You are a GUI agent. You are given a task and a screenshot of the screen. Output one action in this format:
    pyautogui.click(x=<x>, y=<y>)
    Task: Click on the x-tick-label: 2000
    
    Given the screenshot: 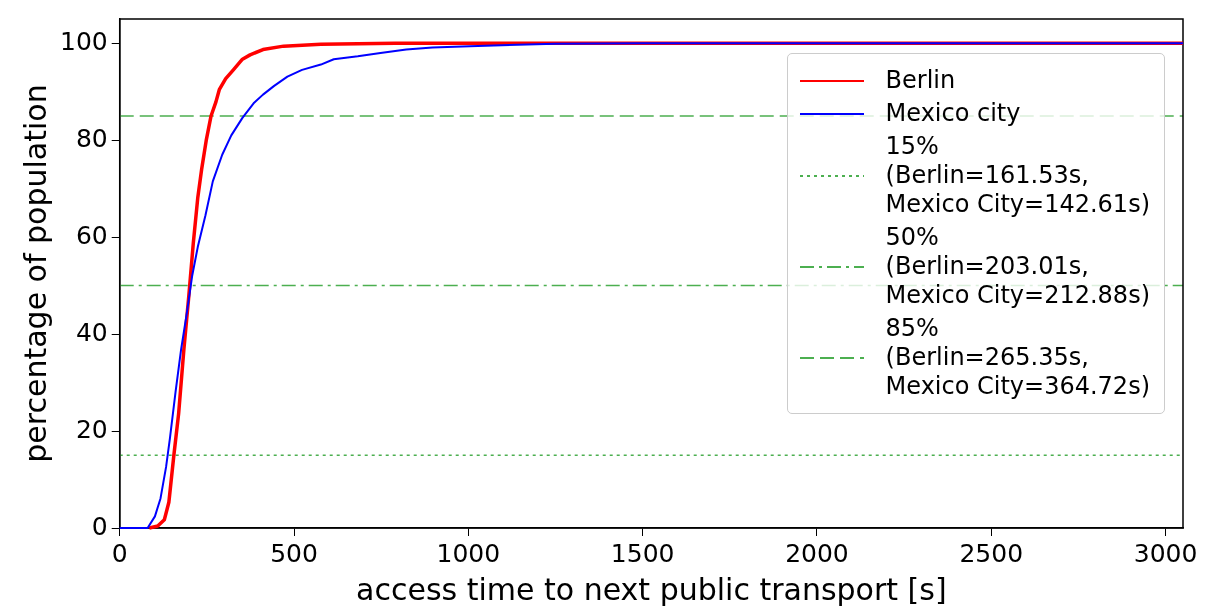 What is the action you would take?
    pyautogui.click(x=817, y=553)
    